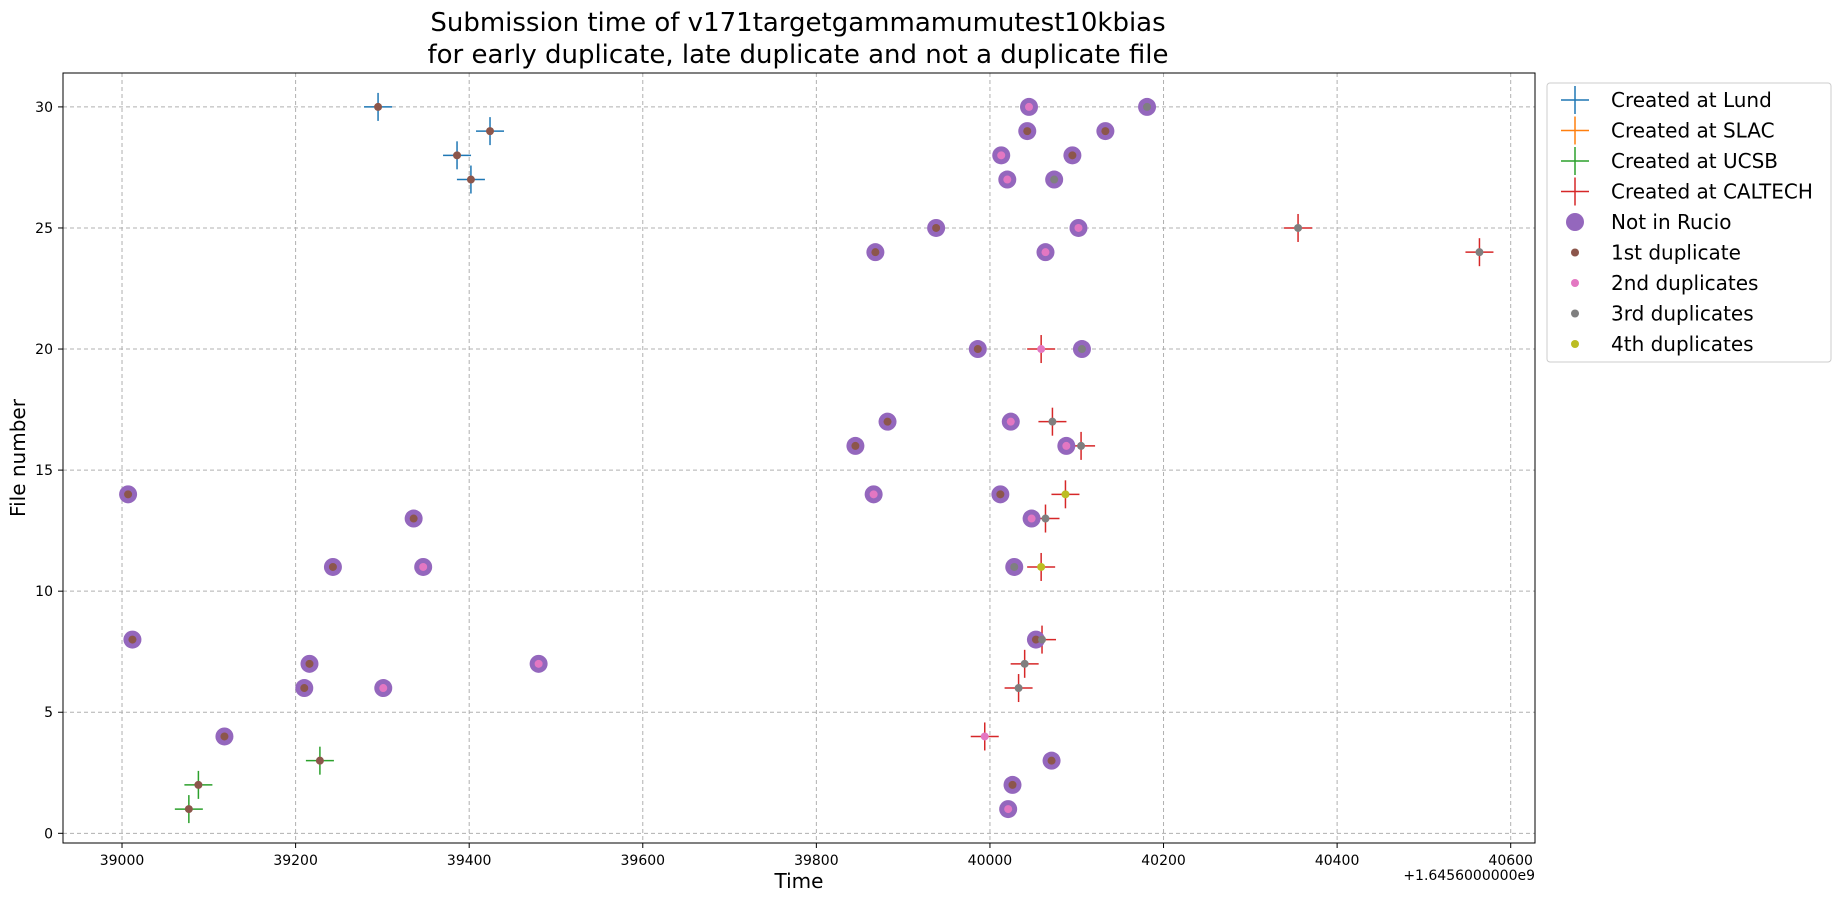 The image size is (1841, 902). I want to click on y-tick-label: 5, so click(48, 713).